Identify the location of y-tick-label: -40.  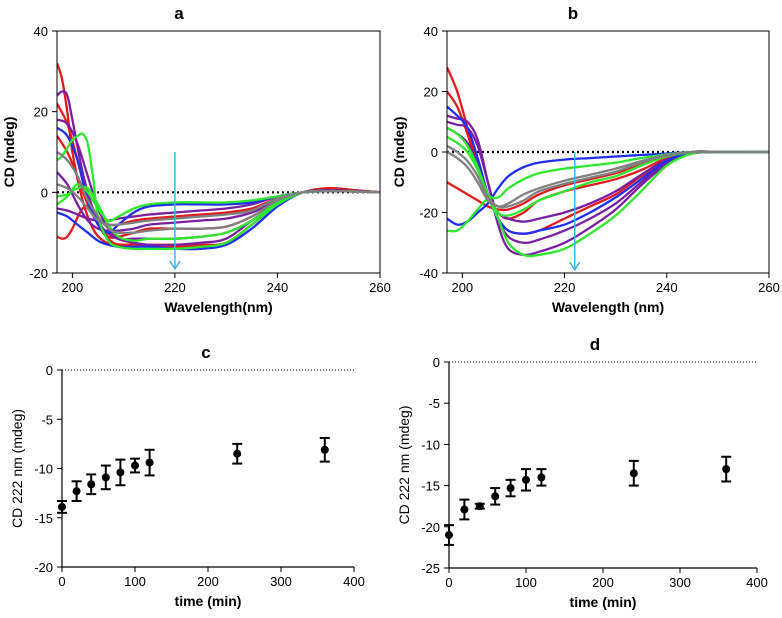
(428, 273).